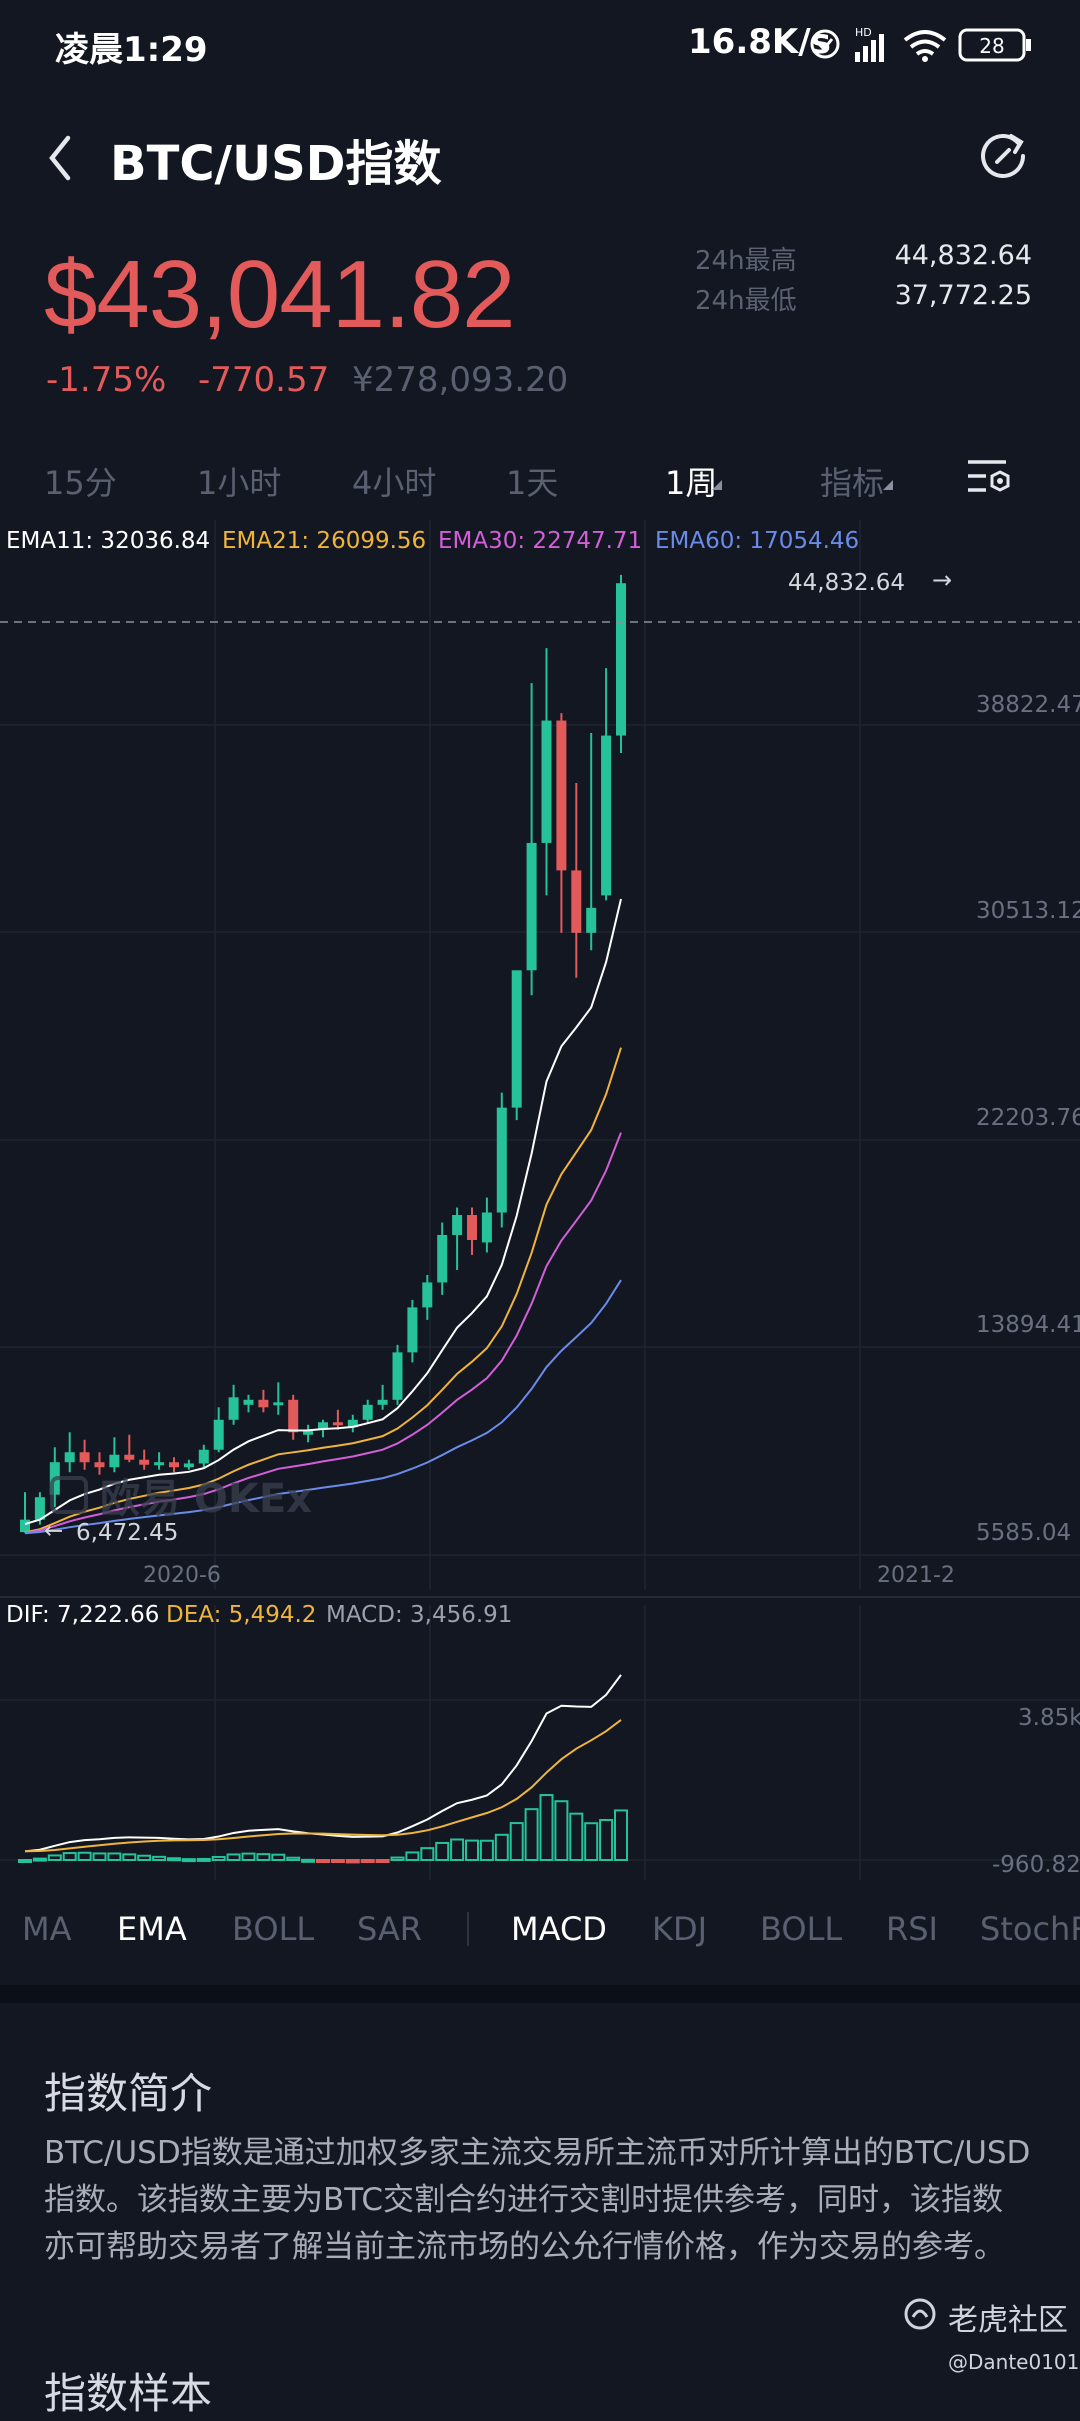 Image resolution: width=1080 pixels, height=2421 pixels. Describe the element at coordinates (825, 44) in the screenshot. I see `alarm-icon` at that location.